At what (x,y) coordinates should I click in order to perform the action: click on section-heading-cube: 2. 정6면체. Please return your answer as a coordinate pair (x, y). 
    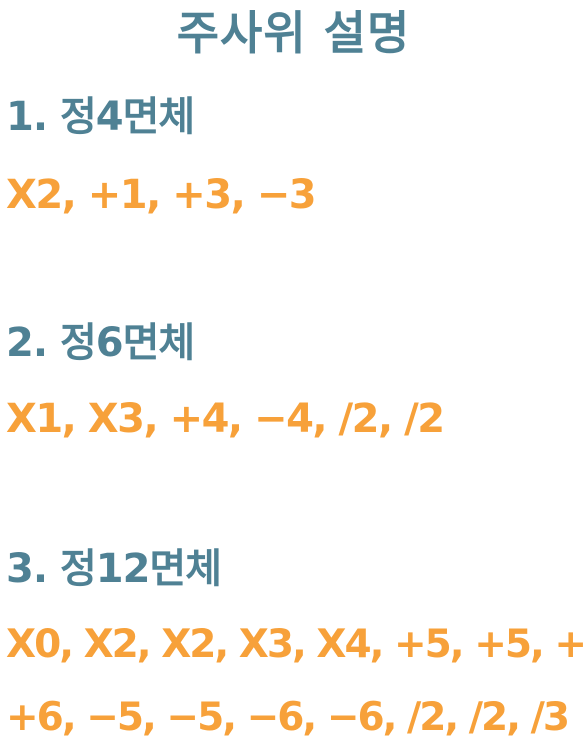
    Looking at the image, I should click on (100, 343).